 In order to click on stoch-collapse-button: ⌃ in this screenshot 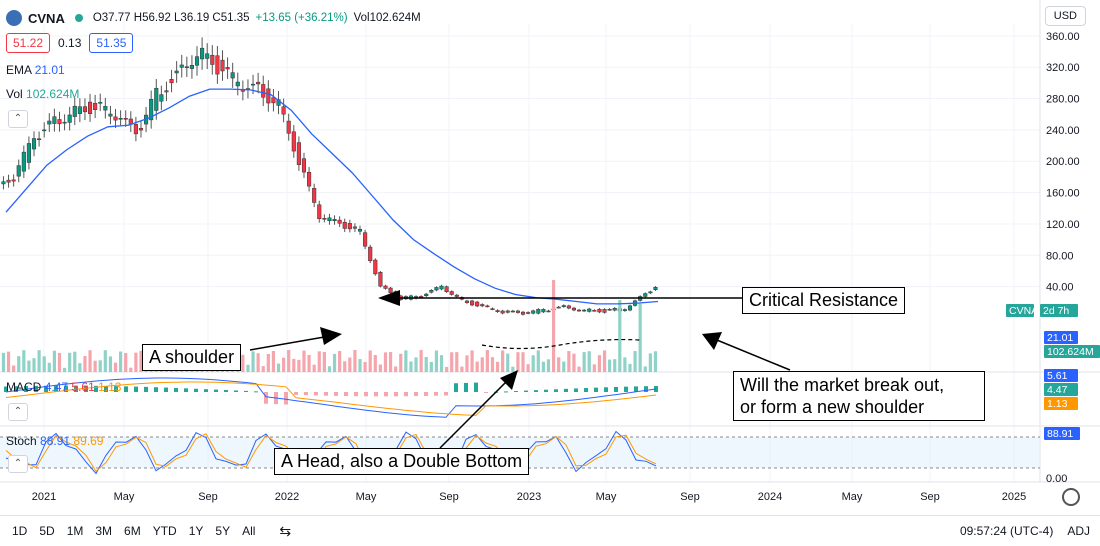, I will do `click(18, 464)`.